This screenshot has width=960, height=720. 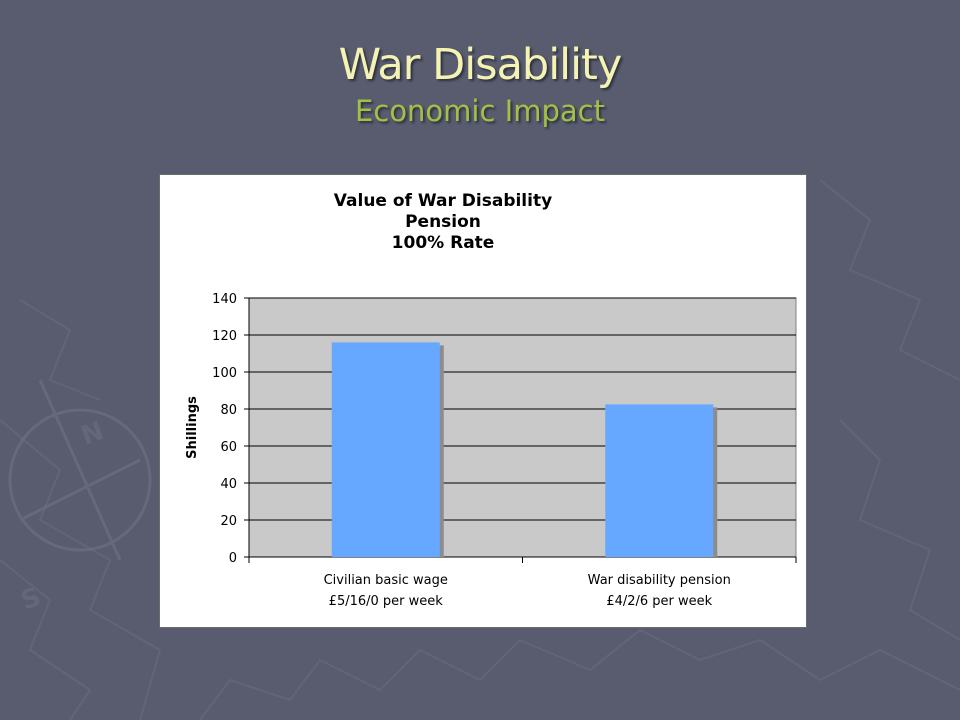 I want to click on x-category-sublabel: £5/16/0 per week, so click(x=386, y=601).